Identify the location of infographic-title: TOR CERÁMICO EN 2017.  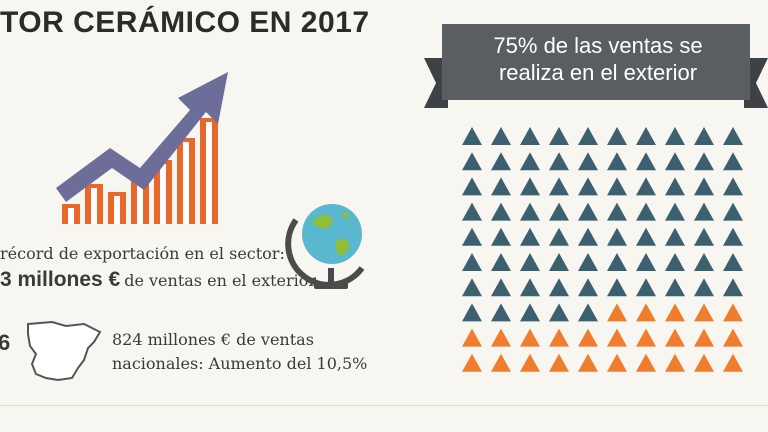
(185, 22).